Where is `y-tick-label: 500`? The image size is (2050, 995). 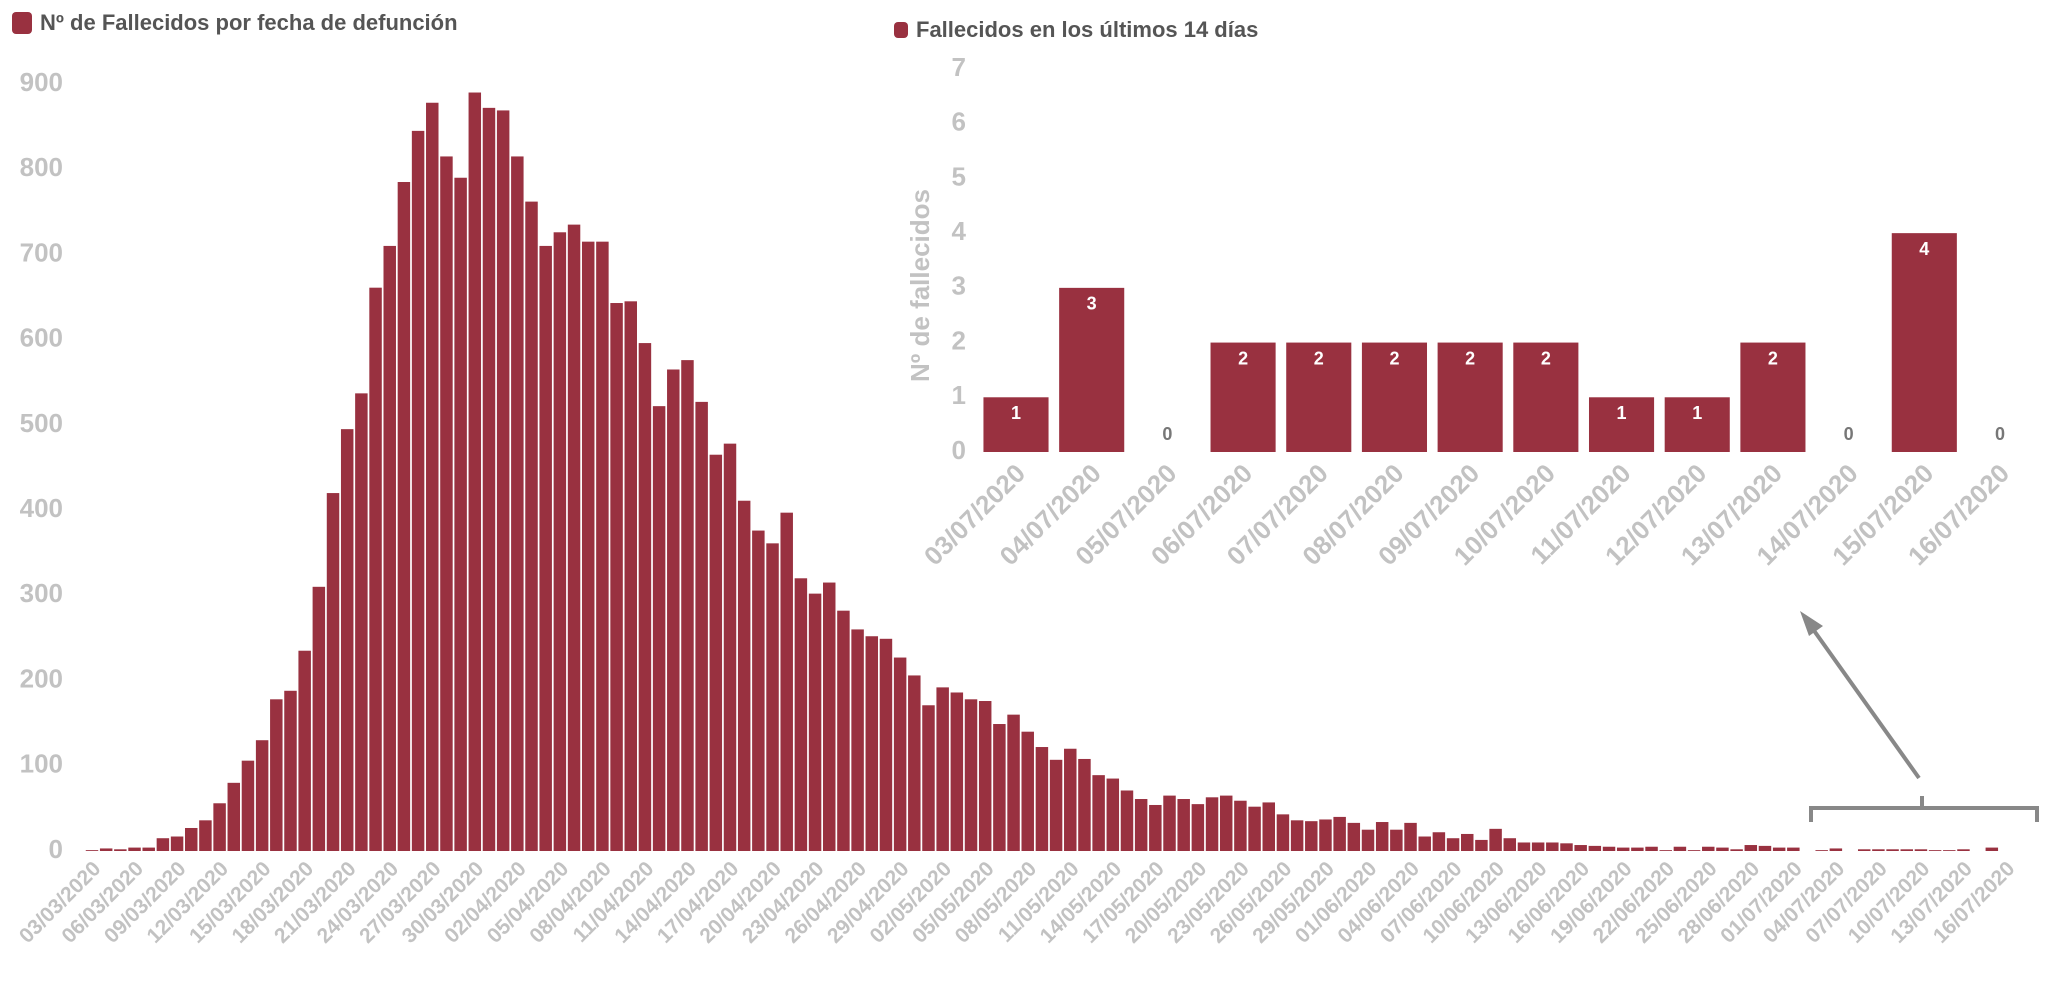
y-tick-label: 500 is located at coordinates (41, 423).